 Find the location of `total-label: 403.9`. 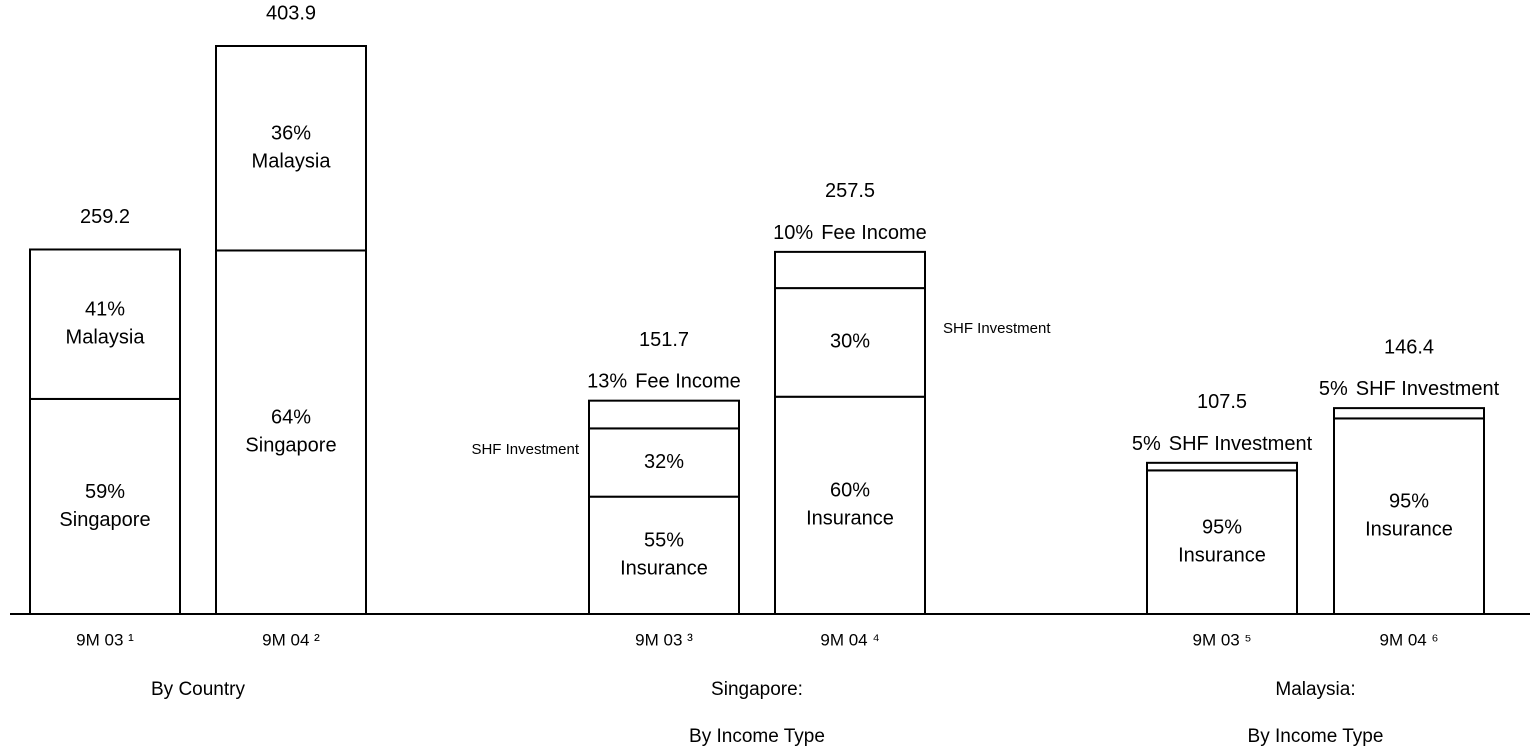

total-label: 403.9 is located at coordinates (291, 13).